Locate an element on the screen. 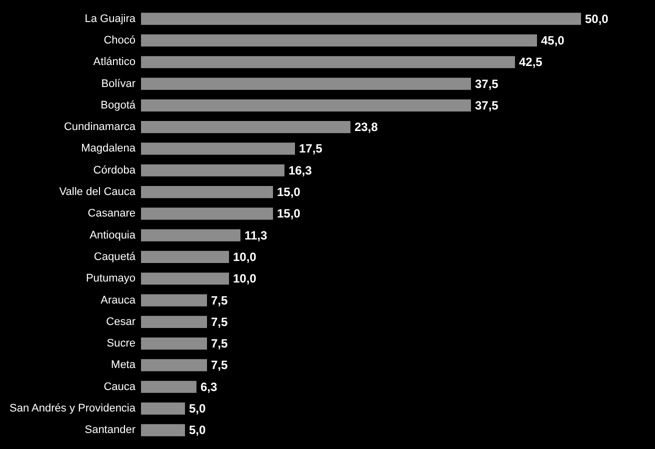 The width and height of the screenshot is (655, 449). data-label: 11,3 is located at coordinates (256, 235).